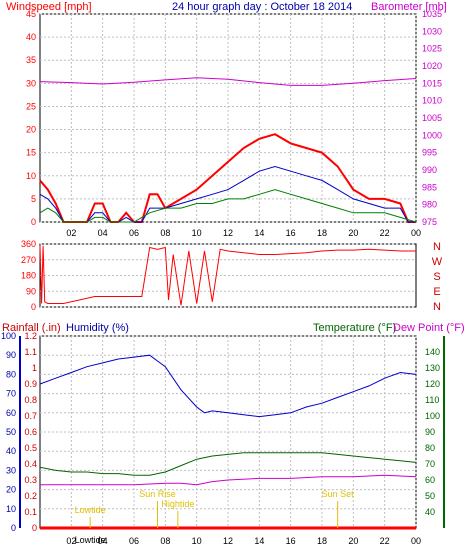  What do you see at coordinates (31, 14) in the screenshot?
I see `y-tick-label: 45` at bounding box center [31, 14].